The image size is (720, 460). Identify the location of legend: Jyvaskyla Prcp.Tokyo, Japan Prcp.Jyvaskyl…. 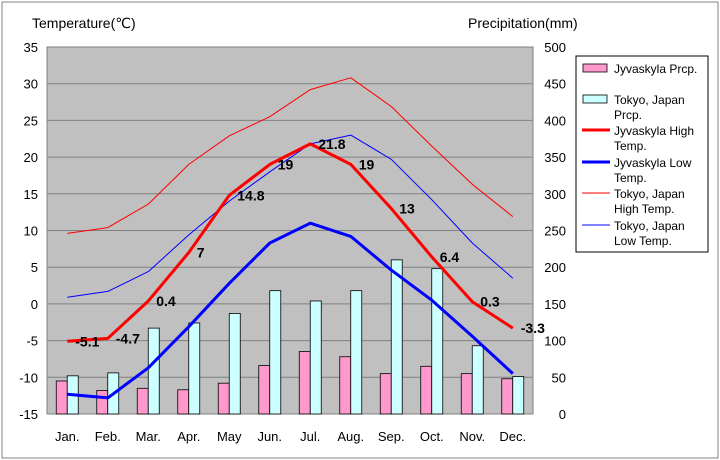
(642, 154).